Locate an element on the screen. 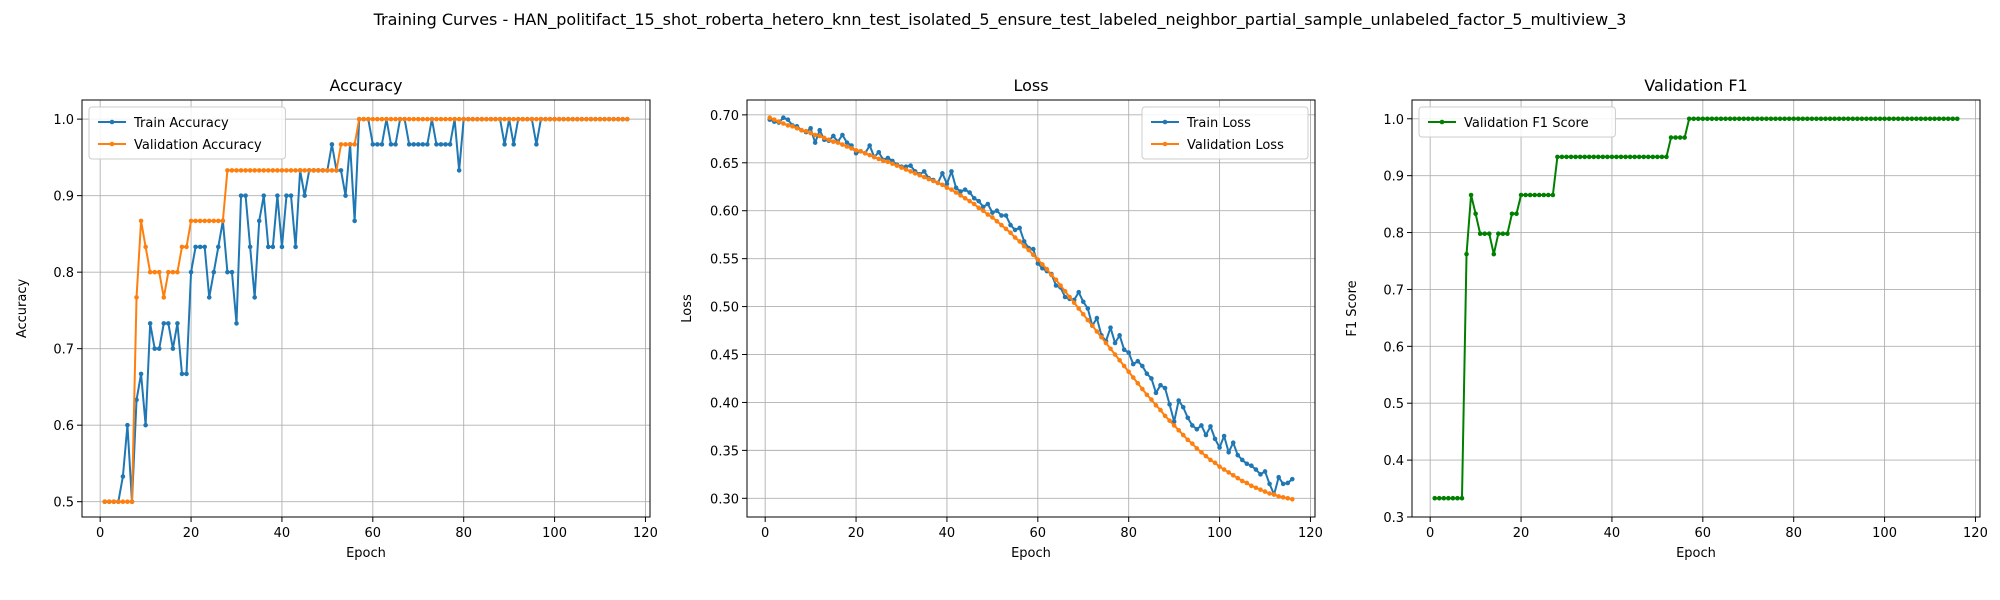  legend-item: Validation Loss is located at coordinates (1217, 145).